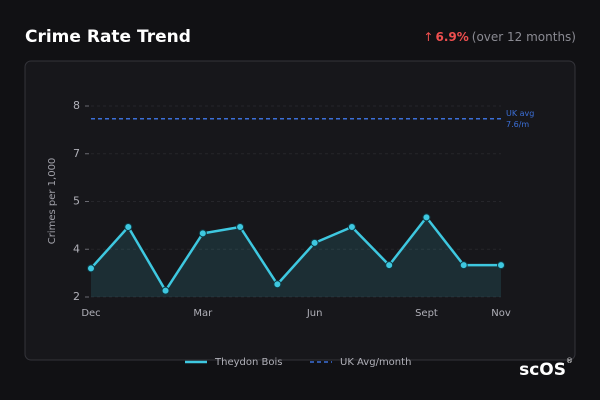 The image size is (600, 400). I want to click on x-tick-label: Mar, so click(203, 313).